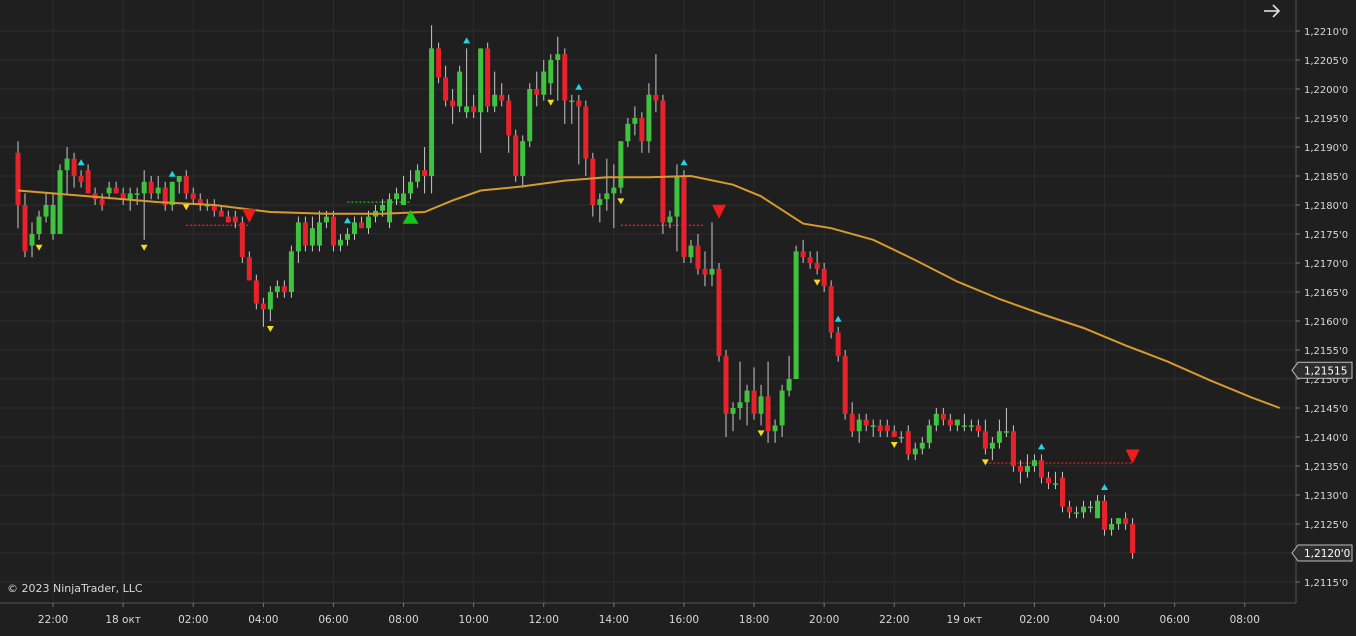 This screenshot has width=1356, height=636. I want to click on x-tick-label: 22:00, so click(894, 620).